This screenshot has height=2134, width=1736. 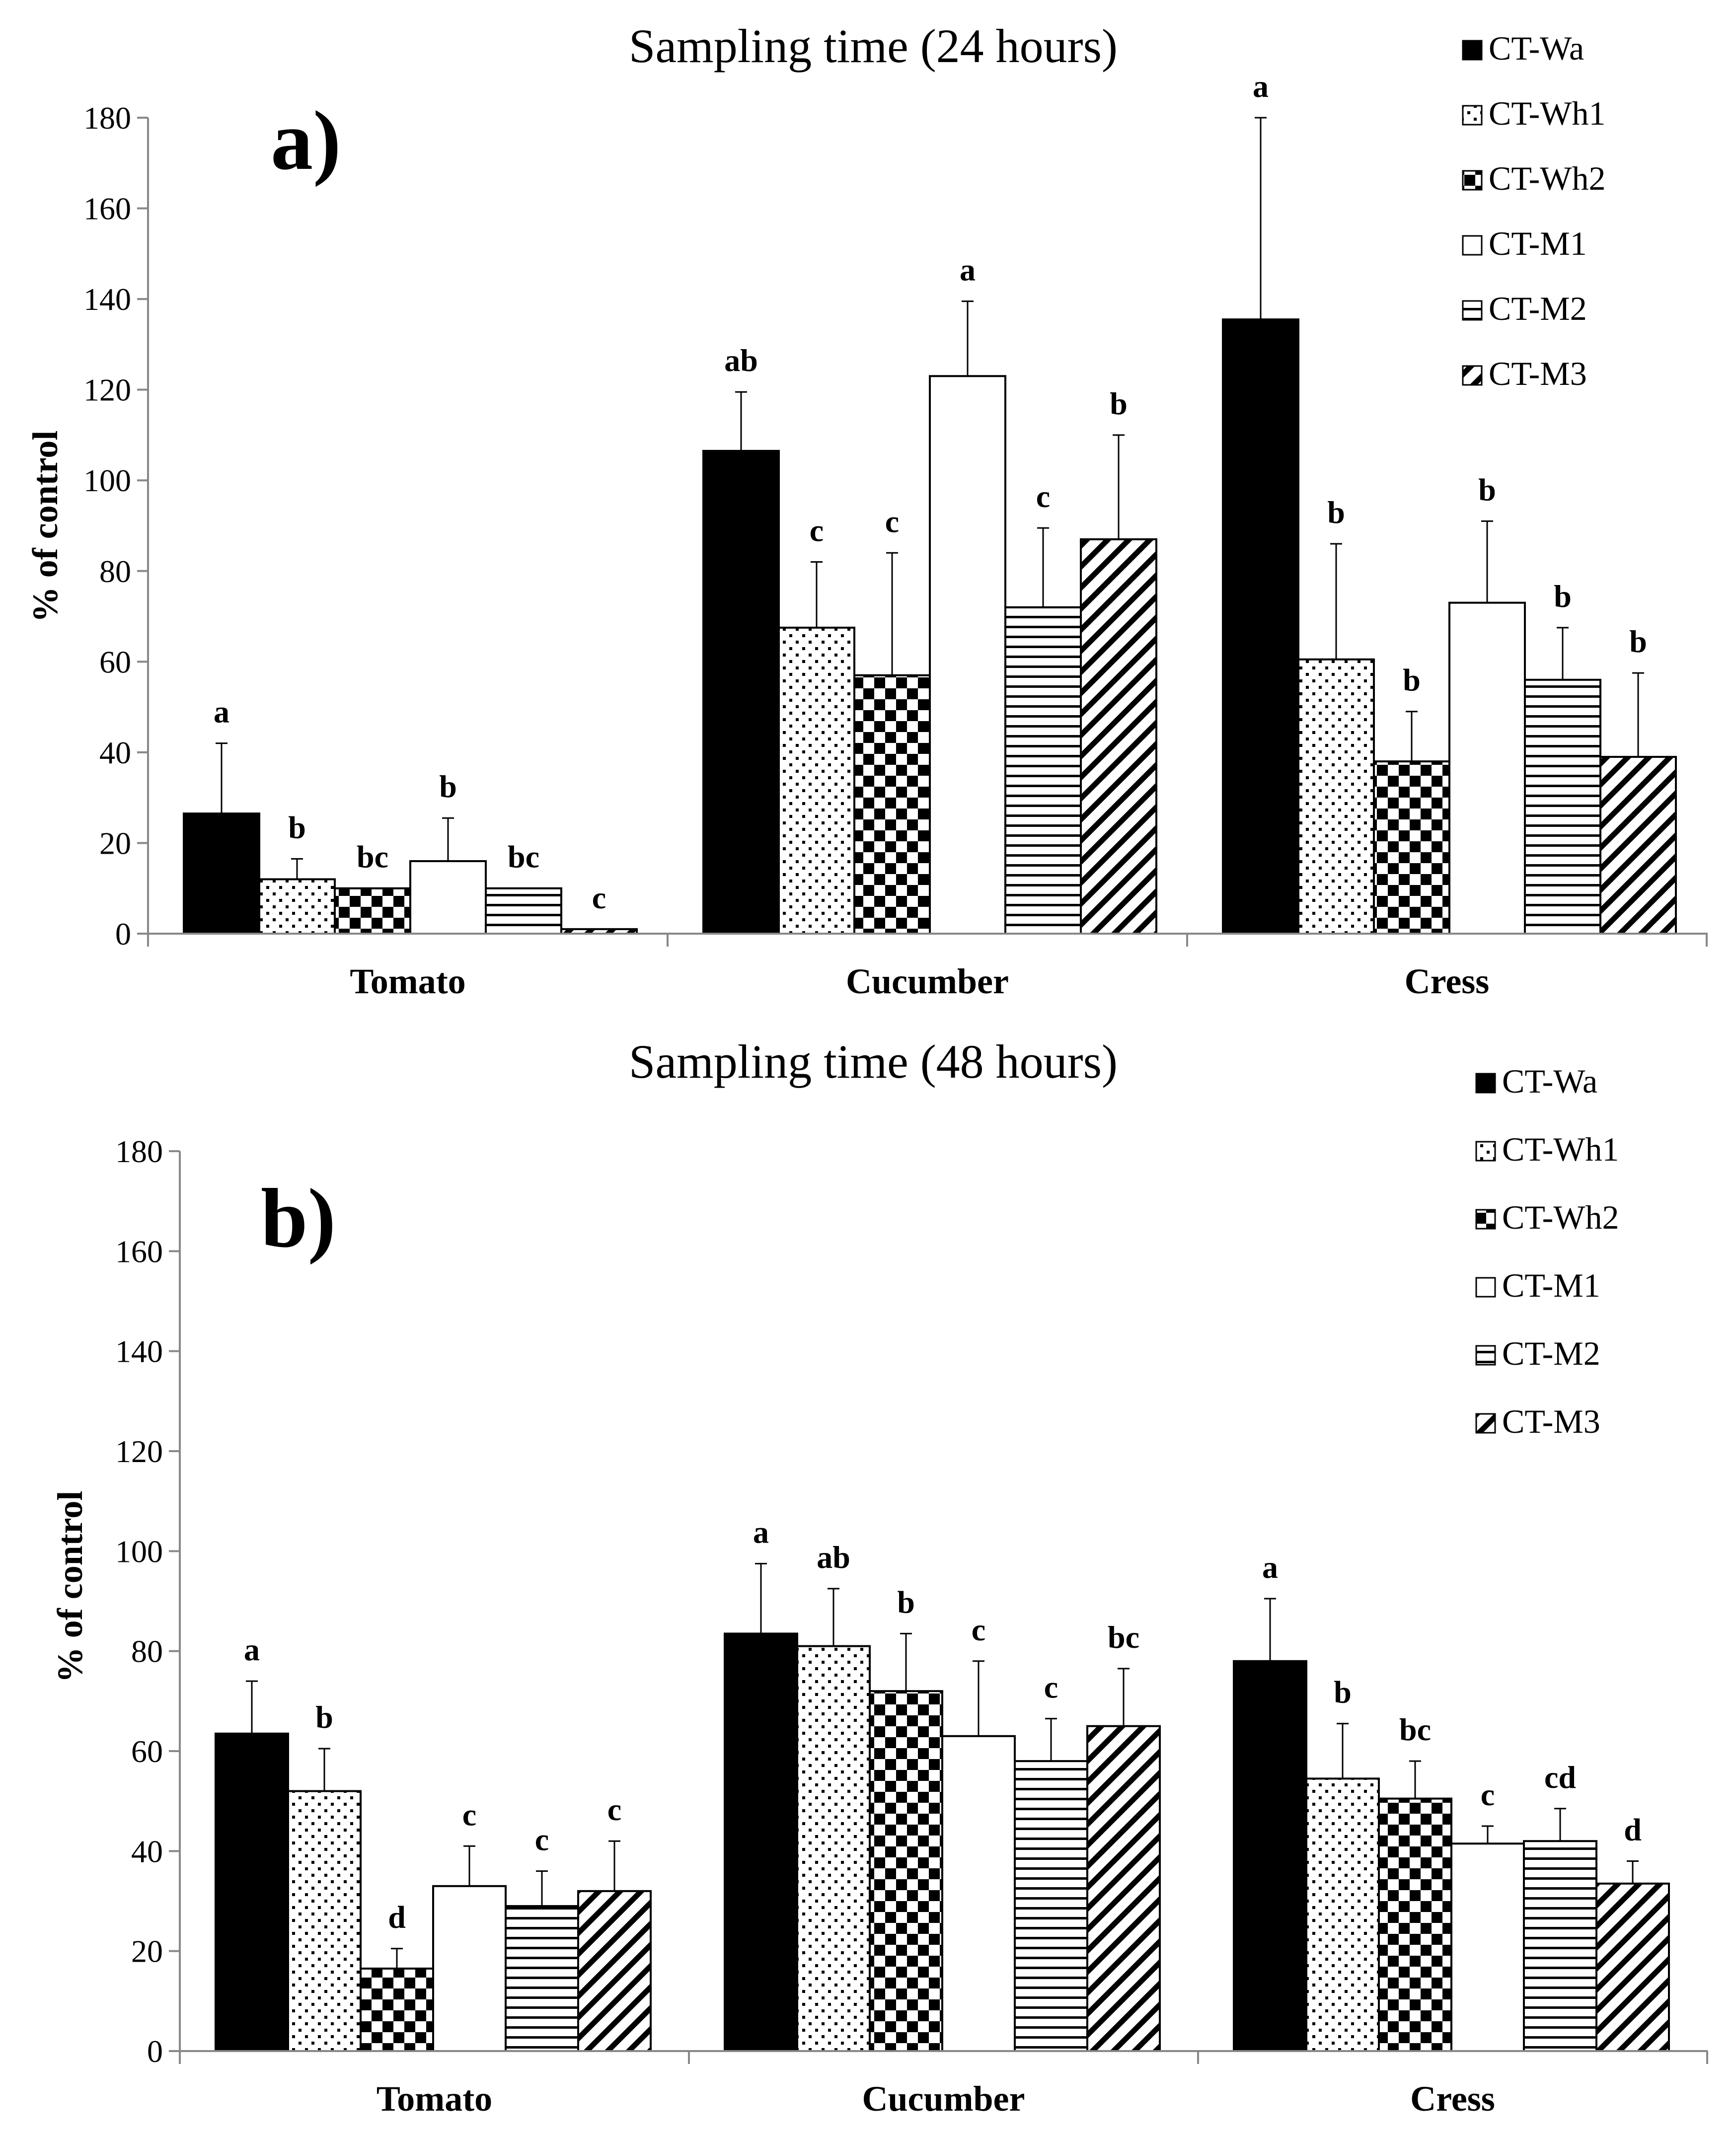 I want to click on y-tick-label: 100, so click(x=107, y=480).